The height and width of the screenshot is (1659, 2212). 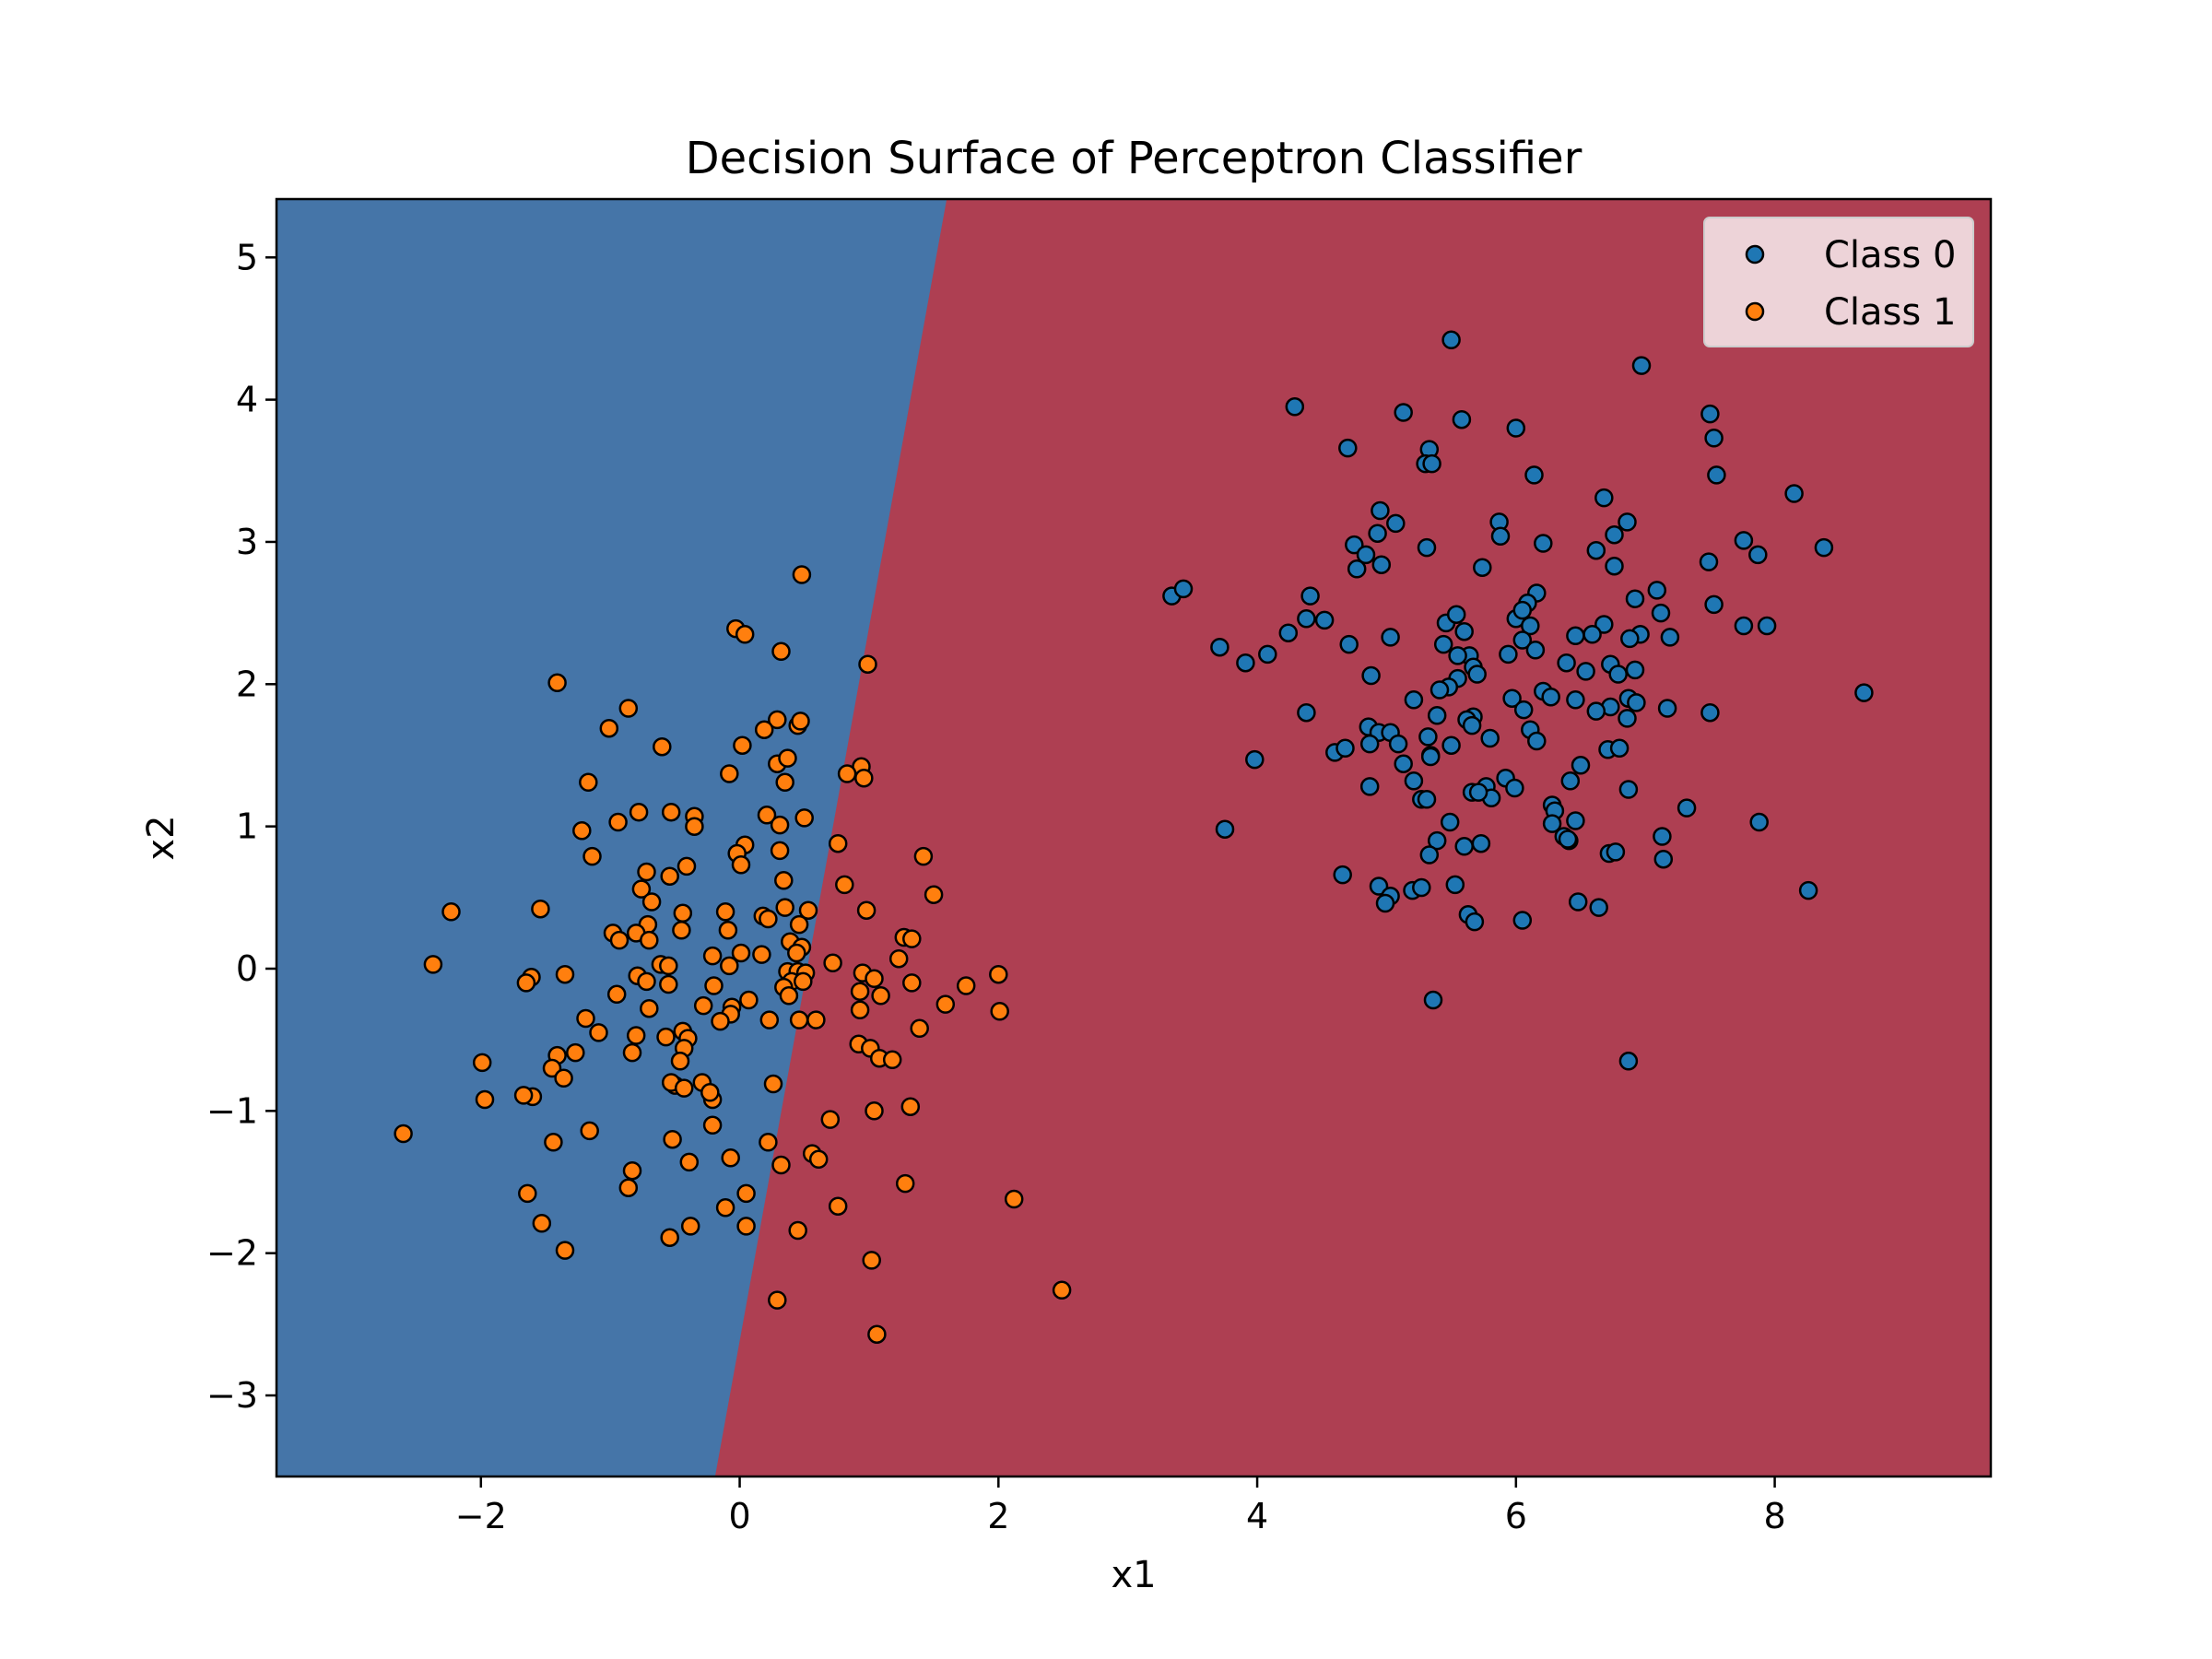 I want to click on legend-label-class-0: Class 0, so click(x=1890, y=255).